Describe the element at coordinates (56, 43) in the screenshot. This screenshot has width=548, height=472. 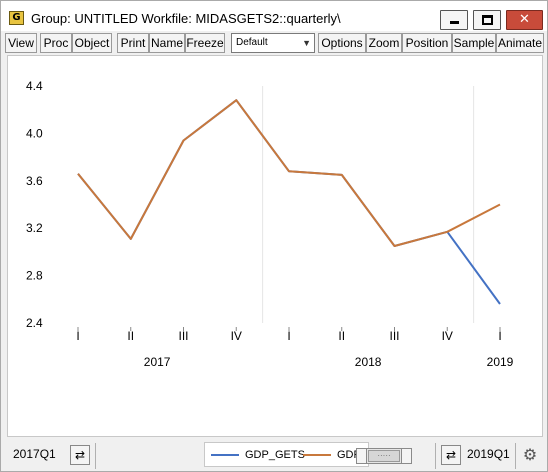
I see `proc-button: Proc` at that location.